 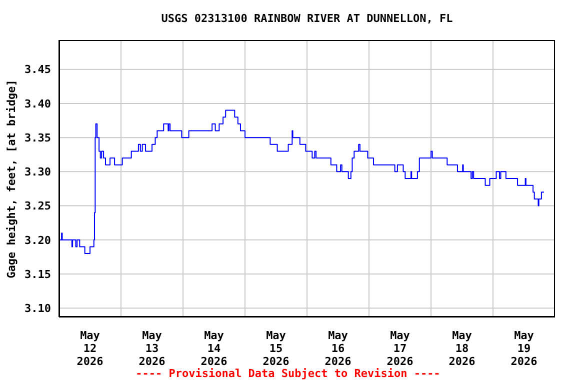 I want to click on x-tick-label: May 18 2026, so click(x=462, y=348).